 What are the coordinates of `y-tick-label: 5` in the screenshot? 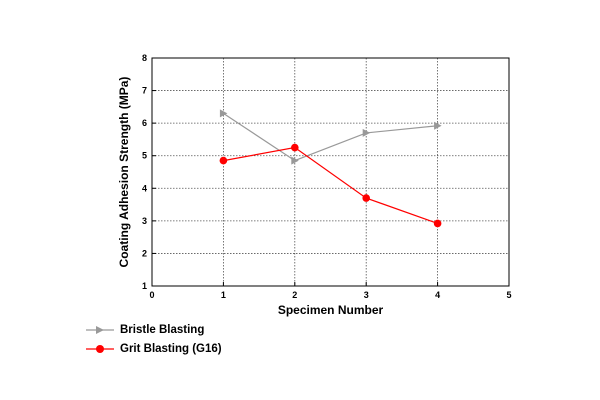 It's located at (144, 156).